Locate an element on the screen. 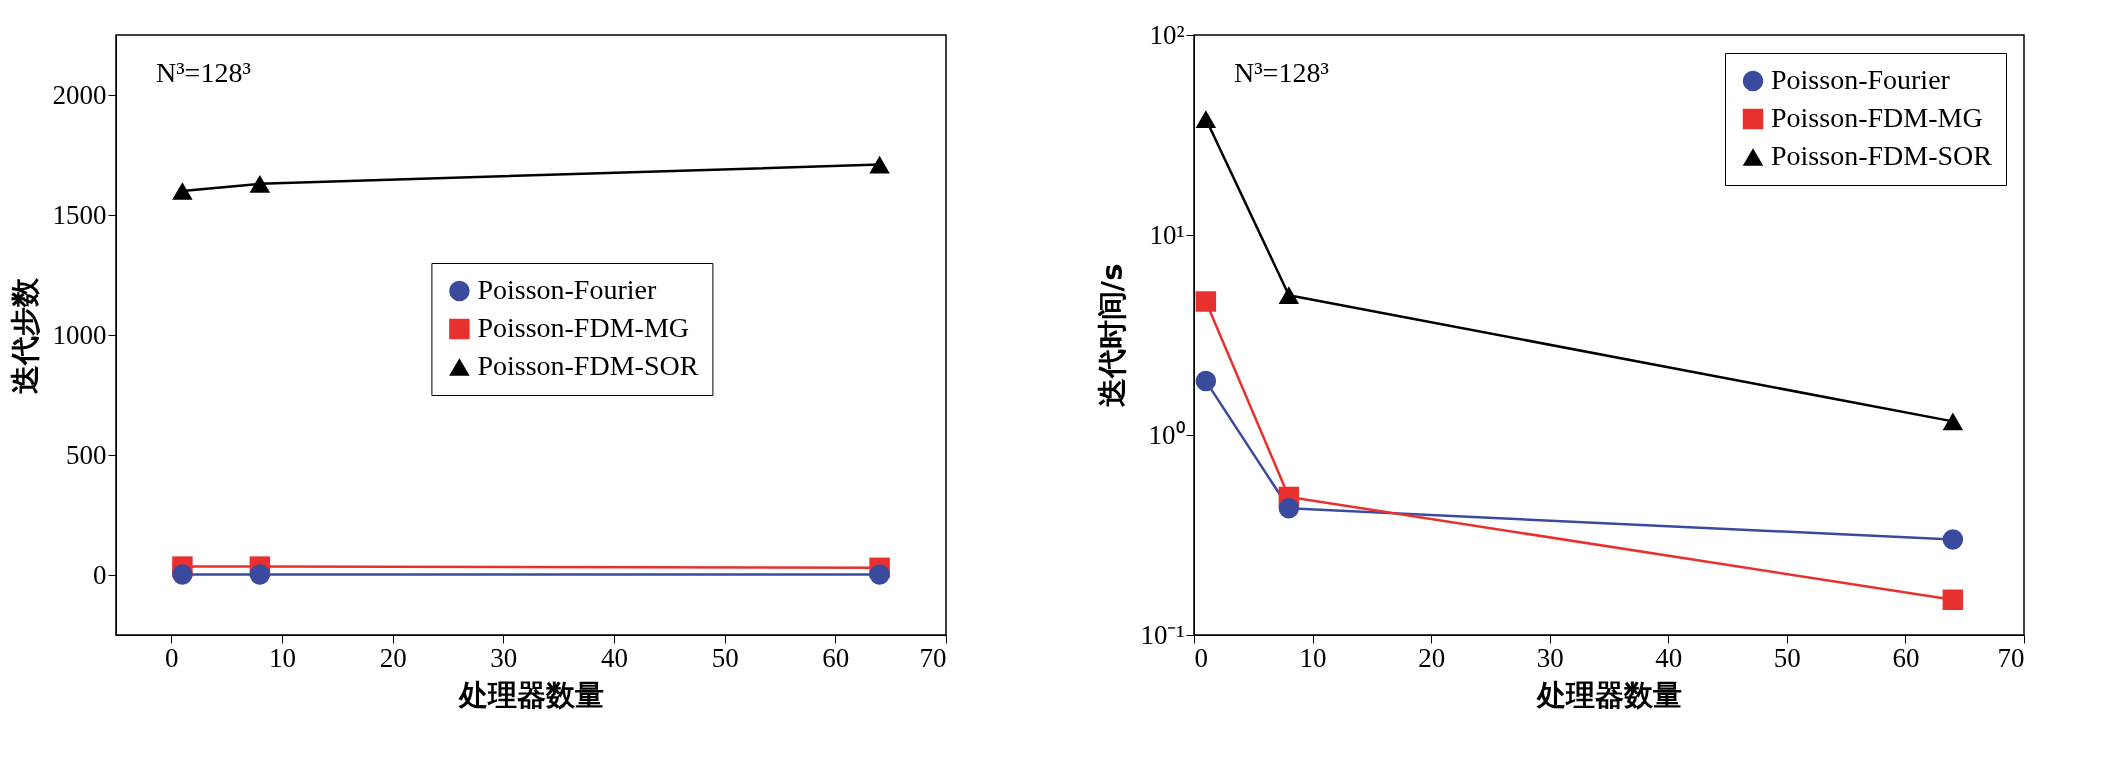 The height and width of the screenshot is (759, 2106). y-tick-label: 500 is located at coordinates (86, 454).